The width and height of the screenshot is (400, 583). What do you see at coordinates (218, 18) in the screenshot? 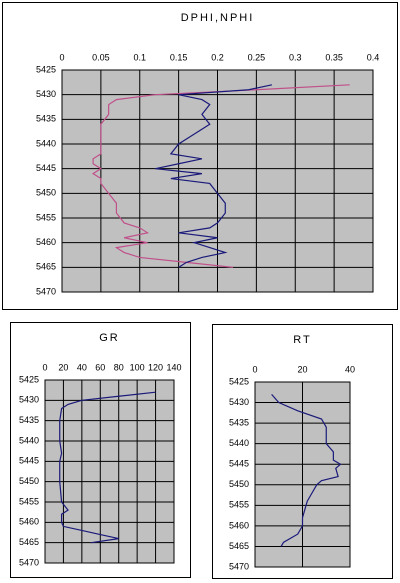
I see `chart-title: DPHI,NPHI` at bounding box center [218, 18].